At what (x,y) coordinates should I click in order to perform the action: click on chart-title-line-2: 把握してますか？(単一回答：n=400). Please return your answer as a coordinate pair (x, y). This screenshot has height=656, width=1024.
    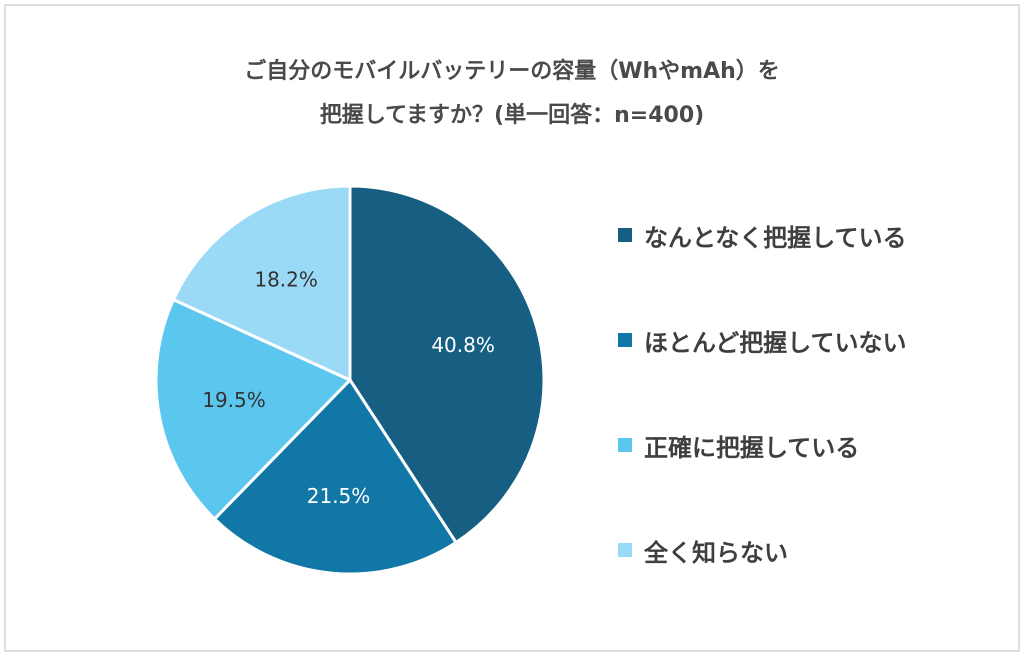
    Looking at the image, I should click on (512, 115).